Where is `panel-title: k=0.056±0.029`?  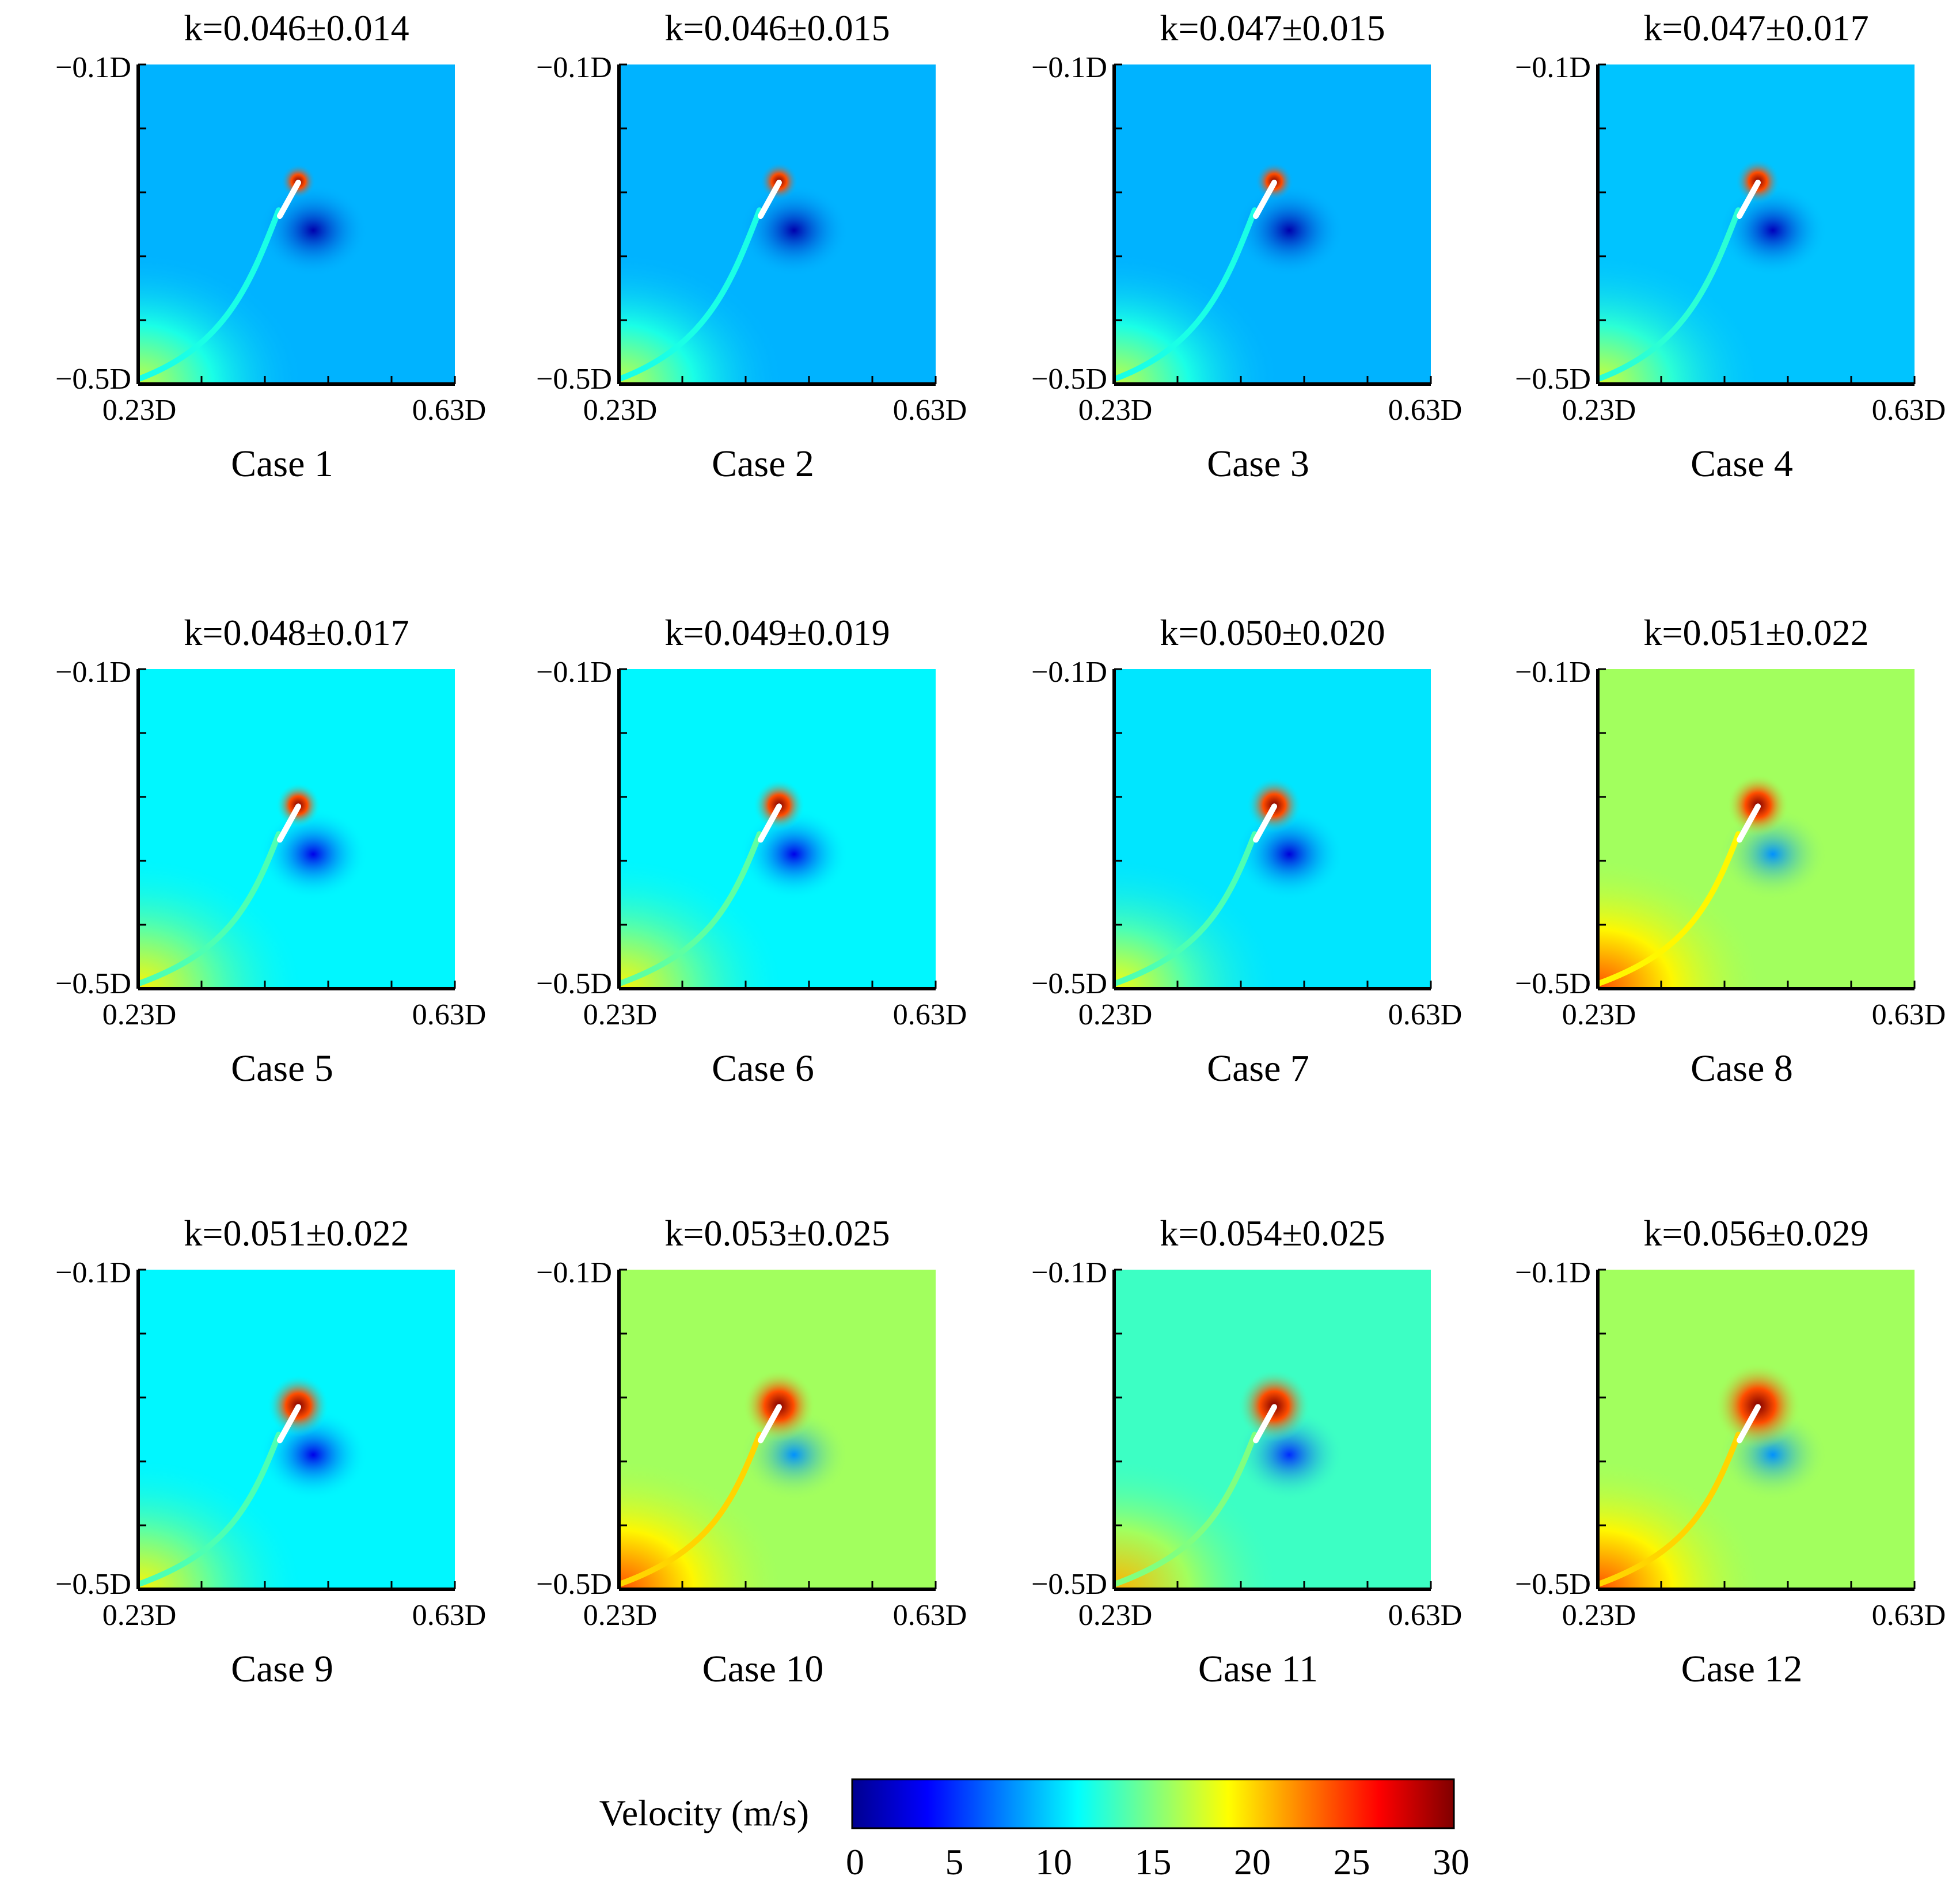
panel-title: k=0.056±0.029 is located at coordinates (1755, 1234).